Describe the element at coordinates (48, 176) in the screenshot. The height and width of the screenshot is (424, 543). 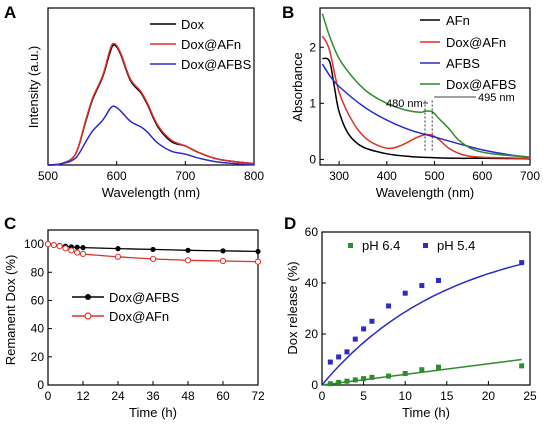
I see `panel-a-xtick-label: 500` at that location.